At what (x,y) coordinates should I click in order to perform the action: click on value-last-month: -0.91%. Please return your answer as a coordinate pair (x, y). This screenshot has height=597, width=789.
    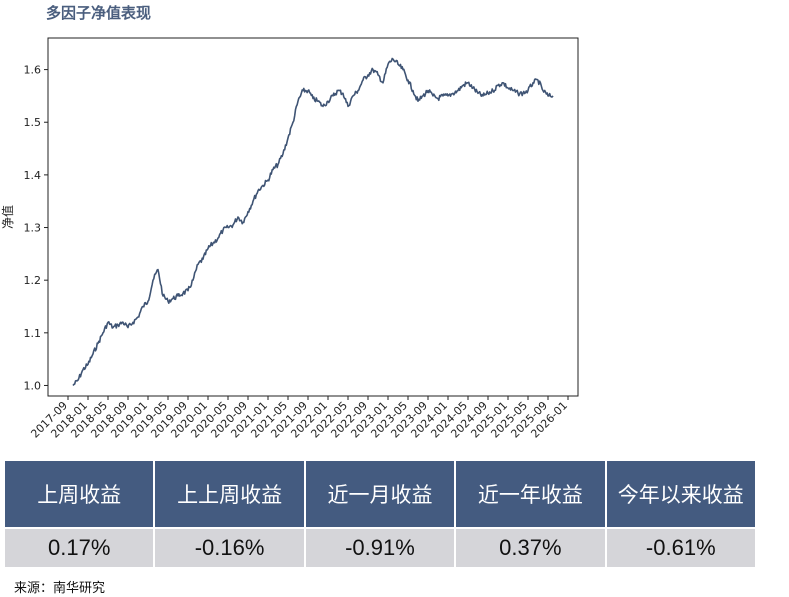
    Looking at the image, I should click on (380, 548).